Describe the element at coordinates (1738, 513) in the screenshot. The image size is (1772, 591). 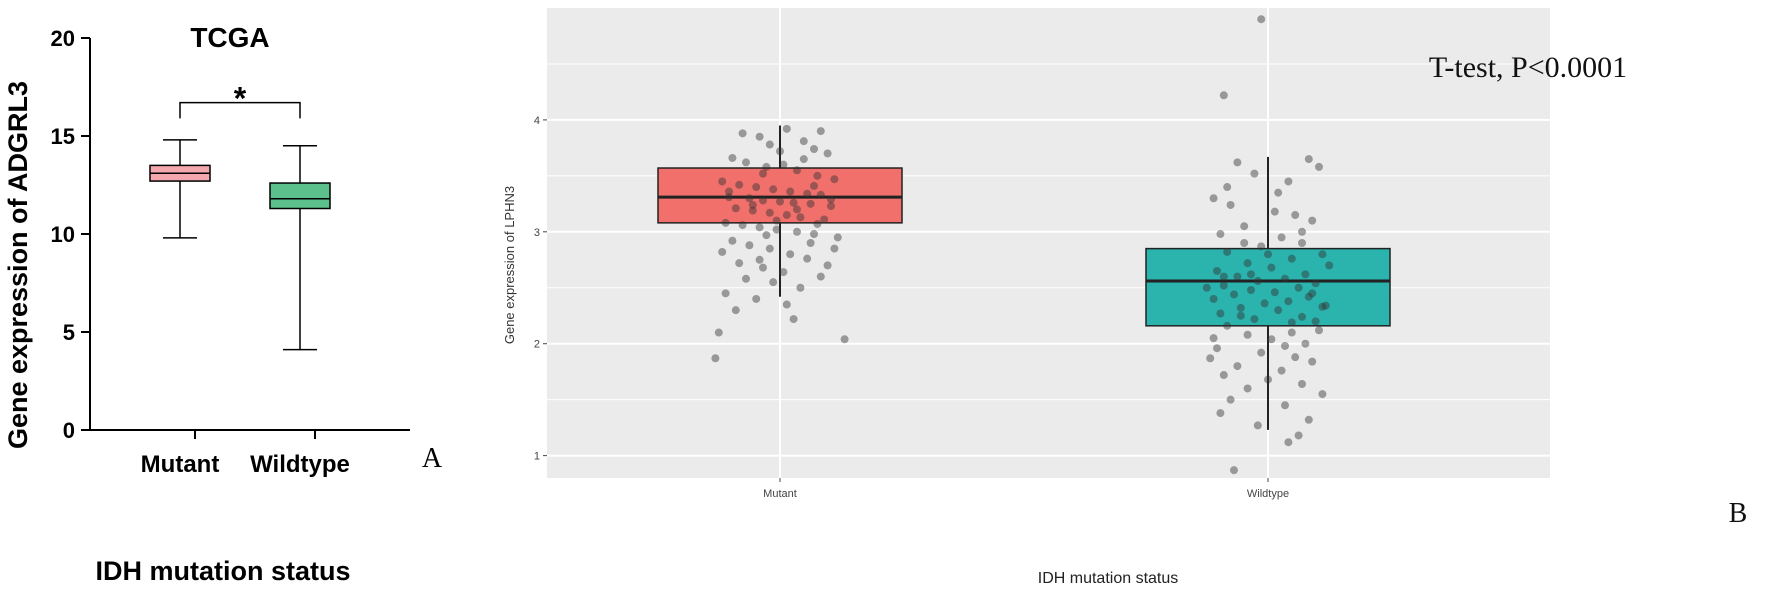
I see `panel-b-label: B` at that location.